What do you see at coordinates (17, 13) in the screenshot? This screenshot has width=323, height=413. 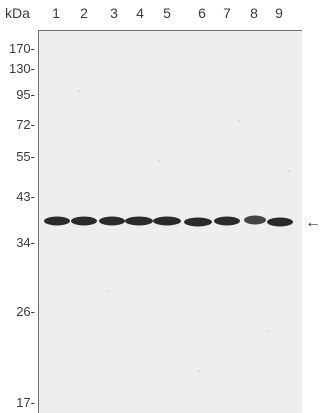 I see `kda-unit-label: kDa` at bounding box center [17, 13].